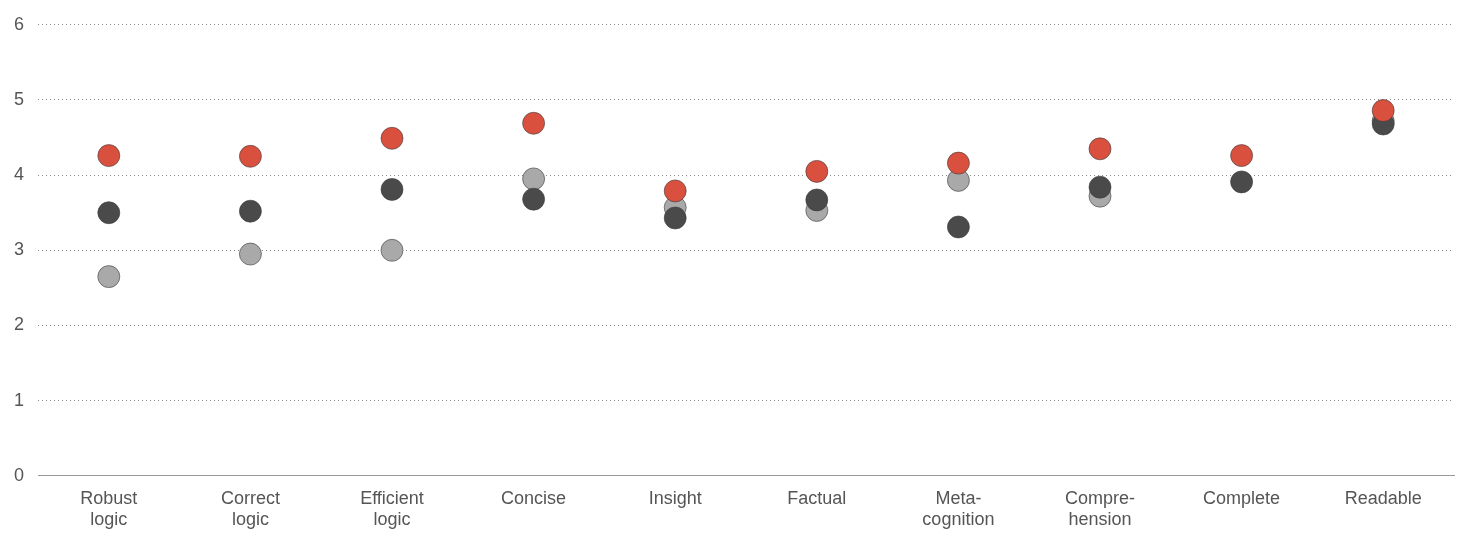 This screenshot has width=1466, height=543. I want to click on y-tick-label: 3, so click(19, 249).